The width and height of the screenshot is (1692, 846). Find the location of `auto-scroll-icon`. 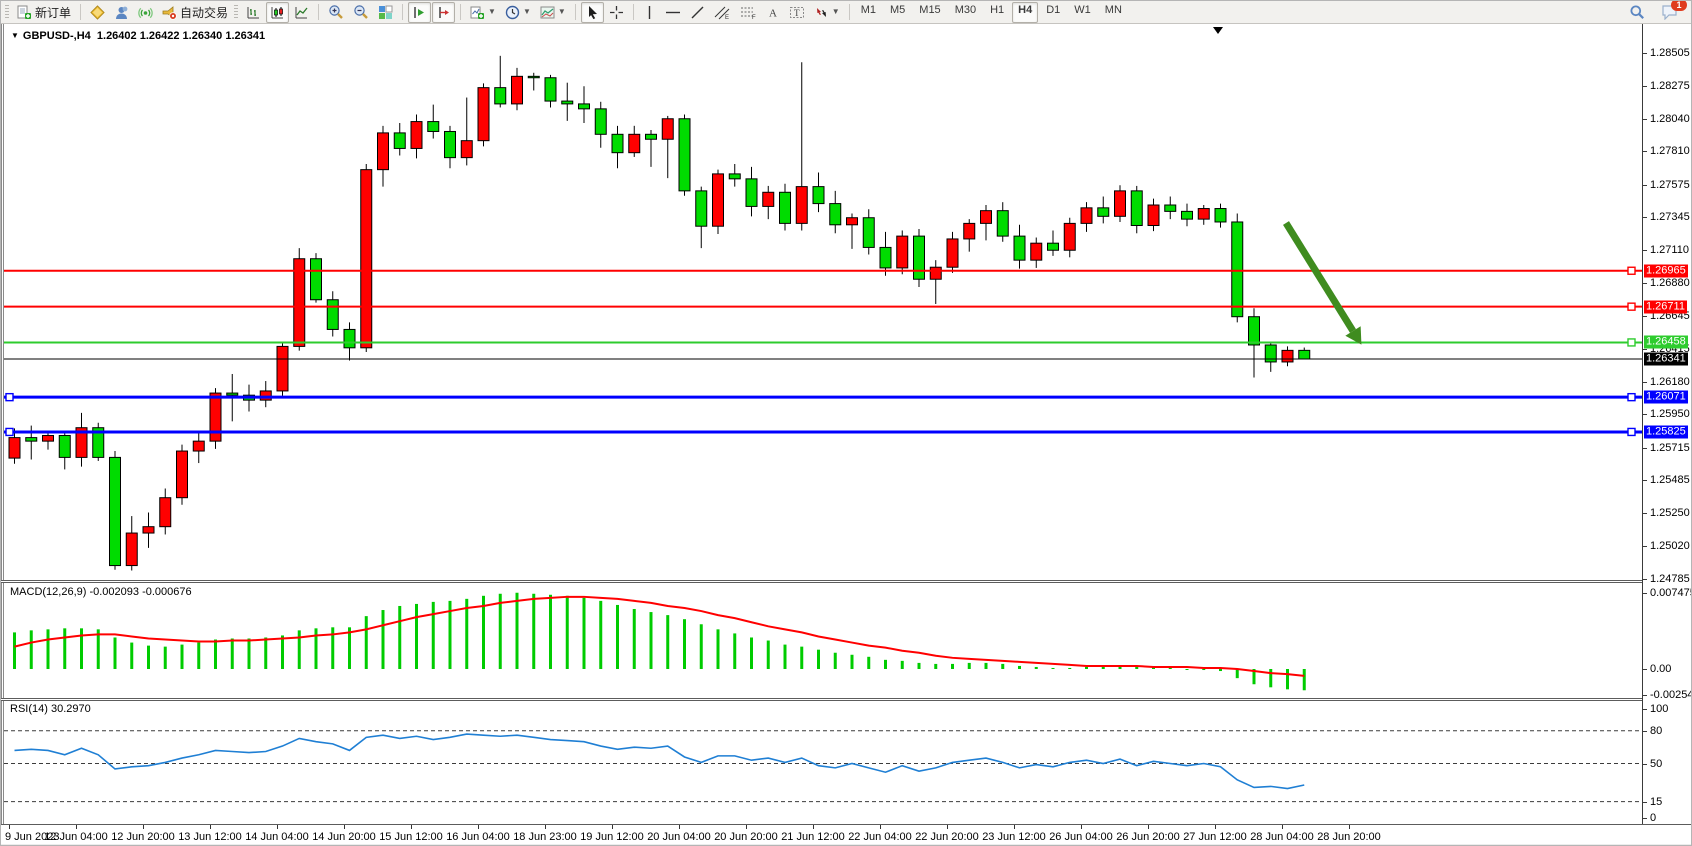

auto-scroll-icon is located at coordinates (419, 12).